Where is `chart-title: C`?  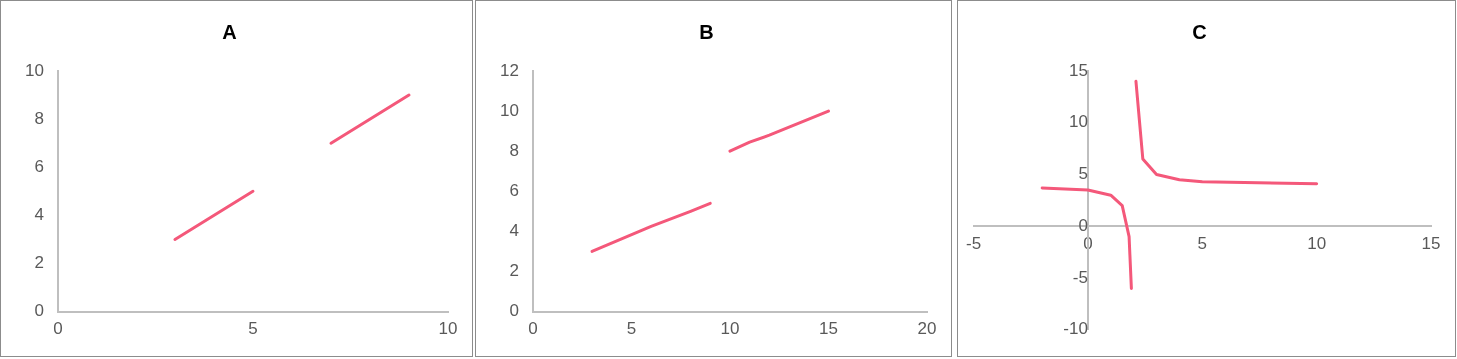
chart-title: C is located at coordinates (1199, 31).